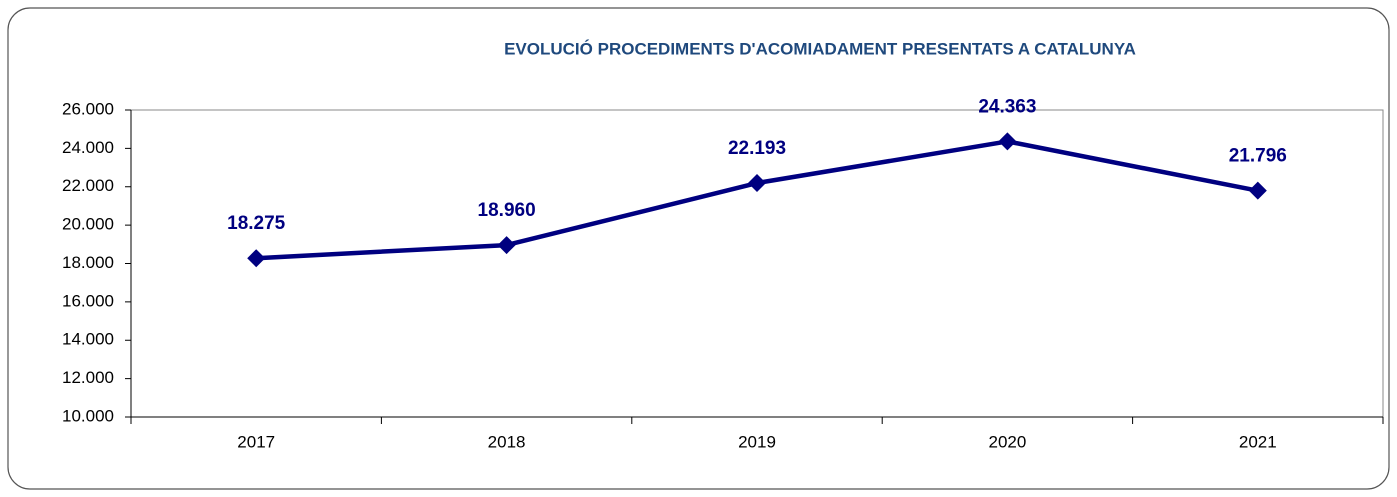  What do you see at coordinates (757, 148) in the screenshot?
I see `data-label: 22.193` at bounding box center [757, 148].